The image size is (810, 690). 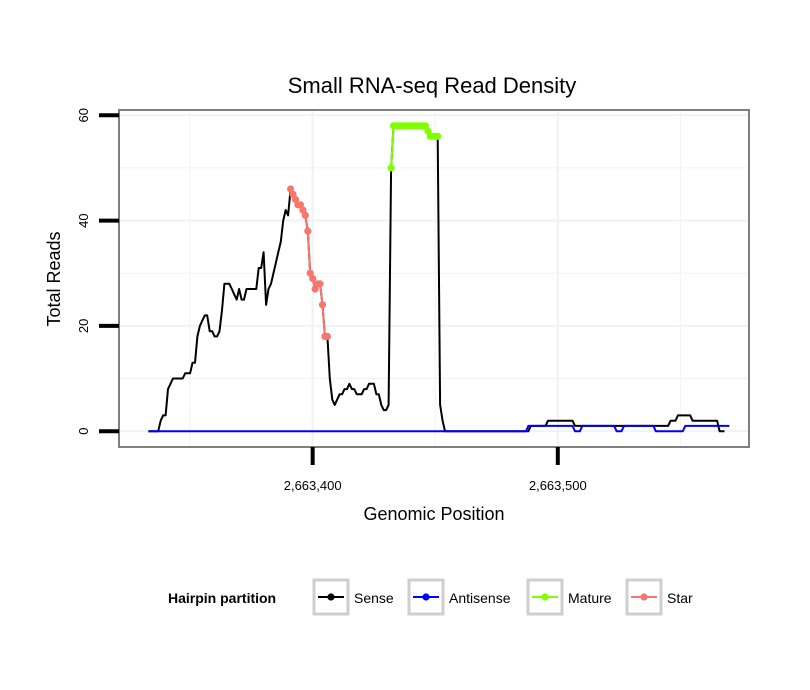 I want to click on x-tick-label: 2,663,400, so click(x=313, y=485).